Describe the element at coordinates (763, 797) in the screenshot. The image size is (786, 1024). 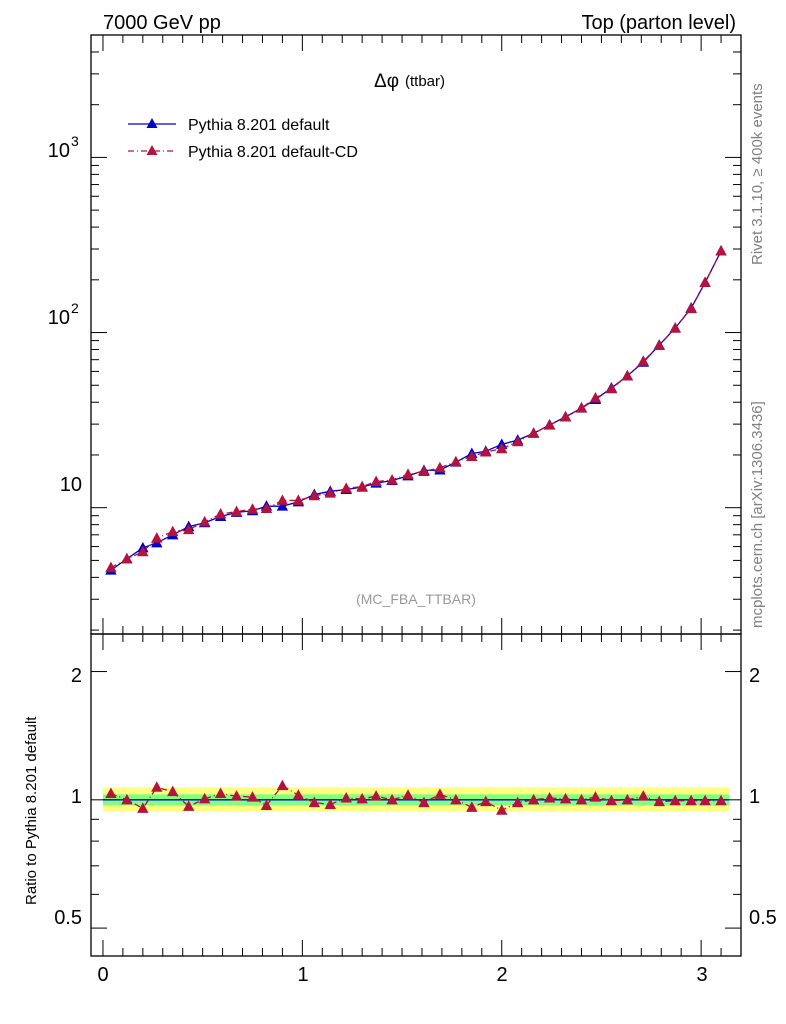
I see `ratio-ytick-labels-right: 0.5 1 2` at that location.